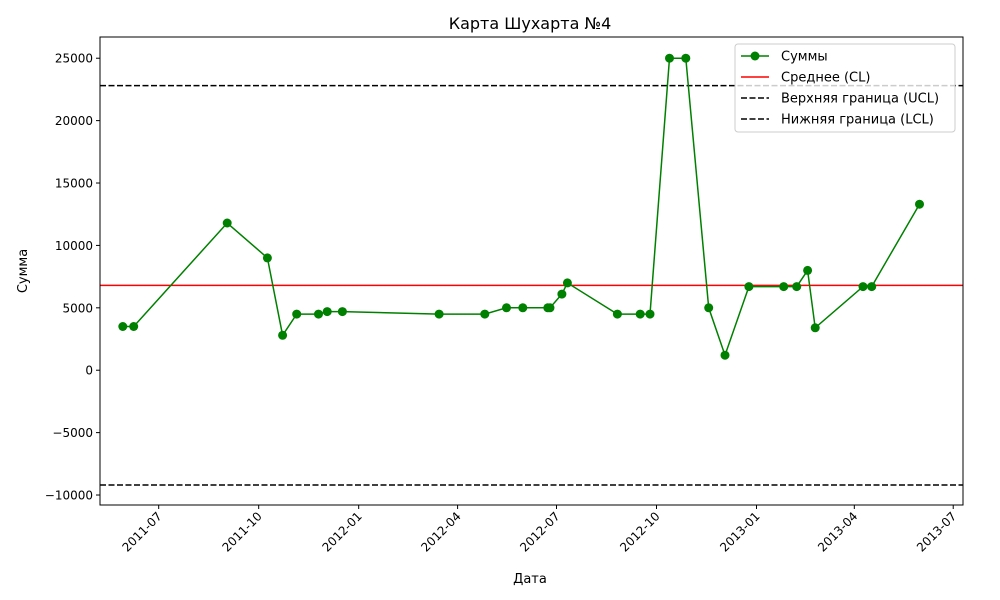  What do you see at coordinates (639, 531) in the screenshot?
I see `x-tick-label: 2012-10` at bounding box center [639, 531].